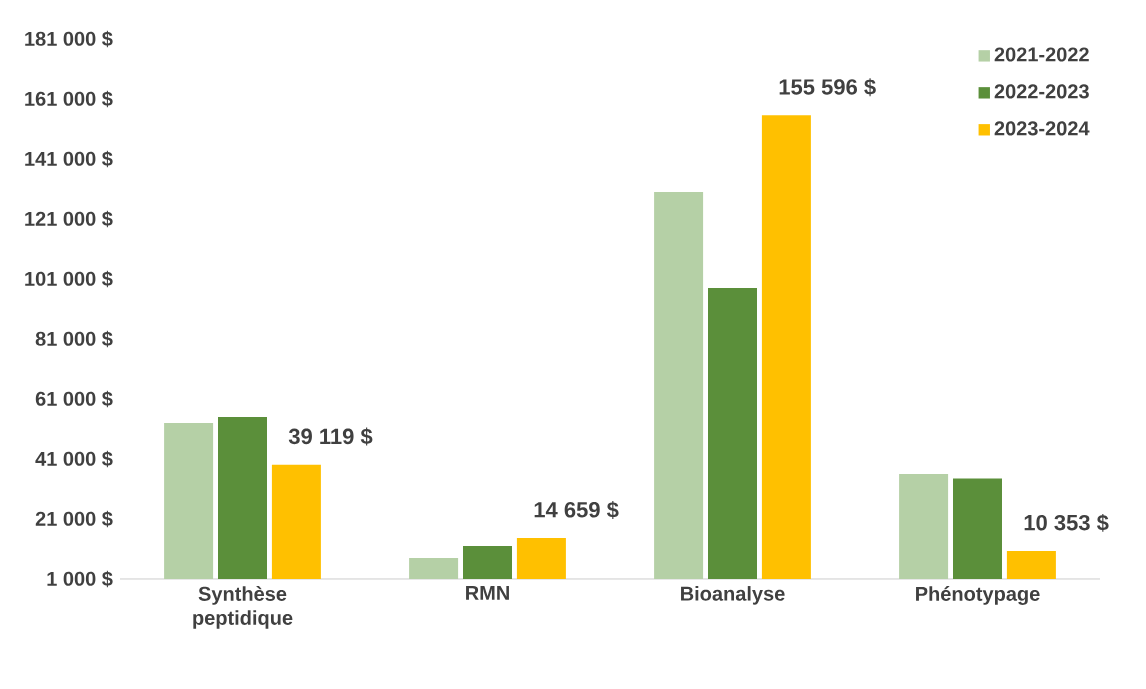 The width and height of the screenshot is (1146, 689). Describe the element at coordinates (487, 593) in the screenshot. I see `x-tick-label: RMN` at that location.